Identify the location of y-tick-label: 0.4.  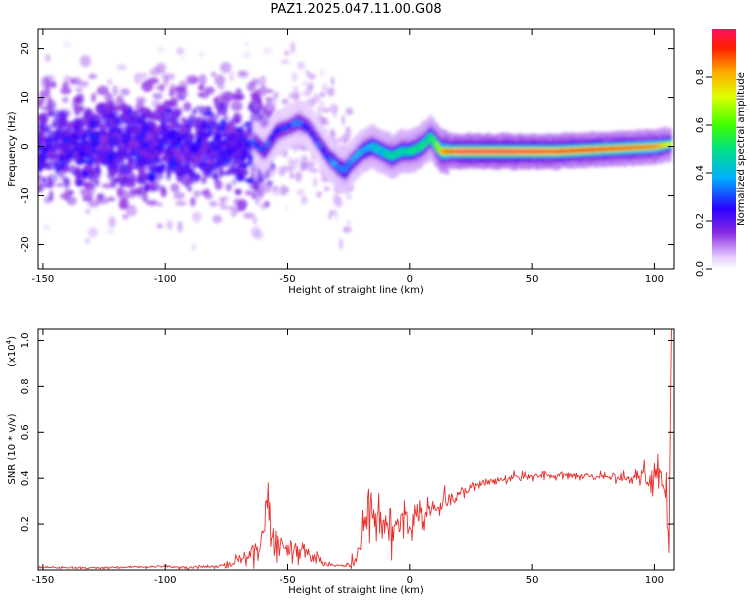
(25, 478).